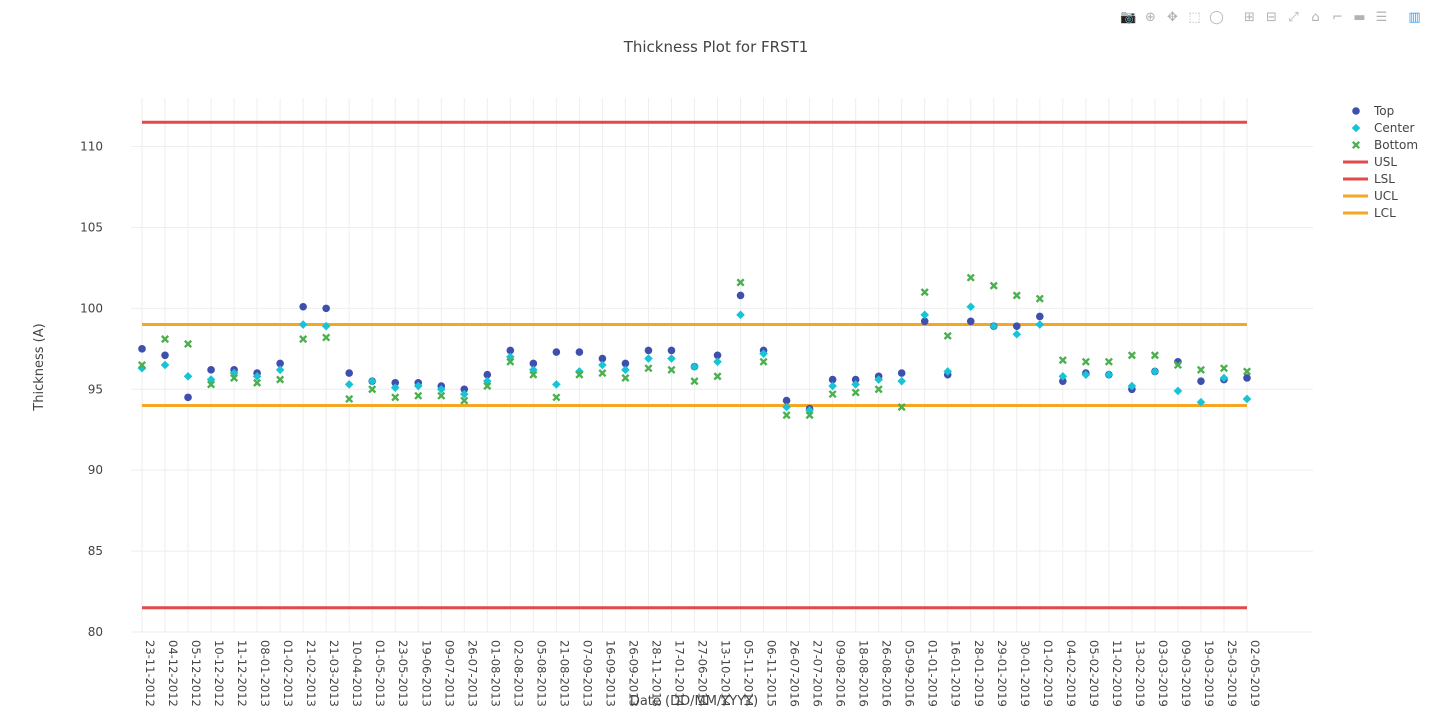 The width and height of the screenshot is (1436, 713). I want to click on zoom-out-icon: ⊟, so click(1271, 17).